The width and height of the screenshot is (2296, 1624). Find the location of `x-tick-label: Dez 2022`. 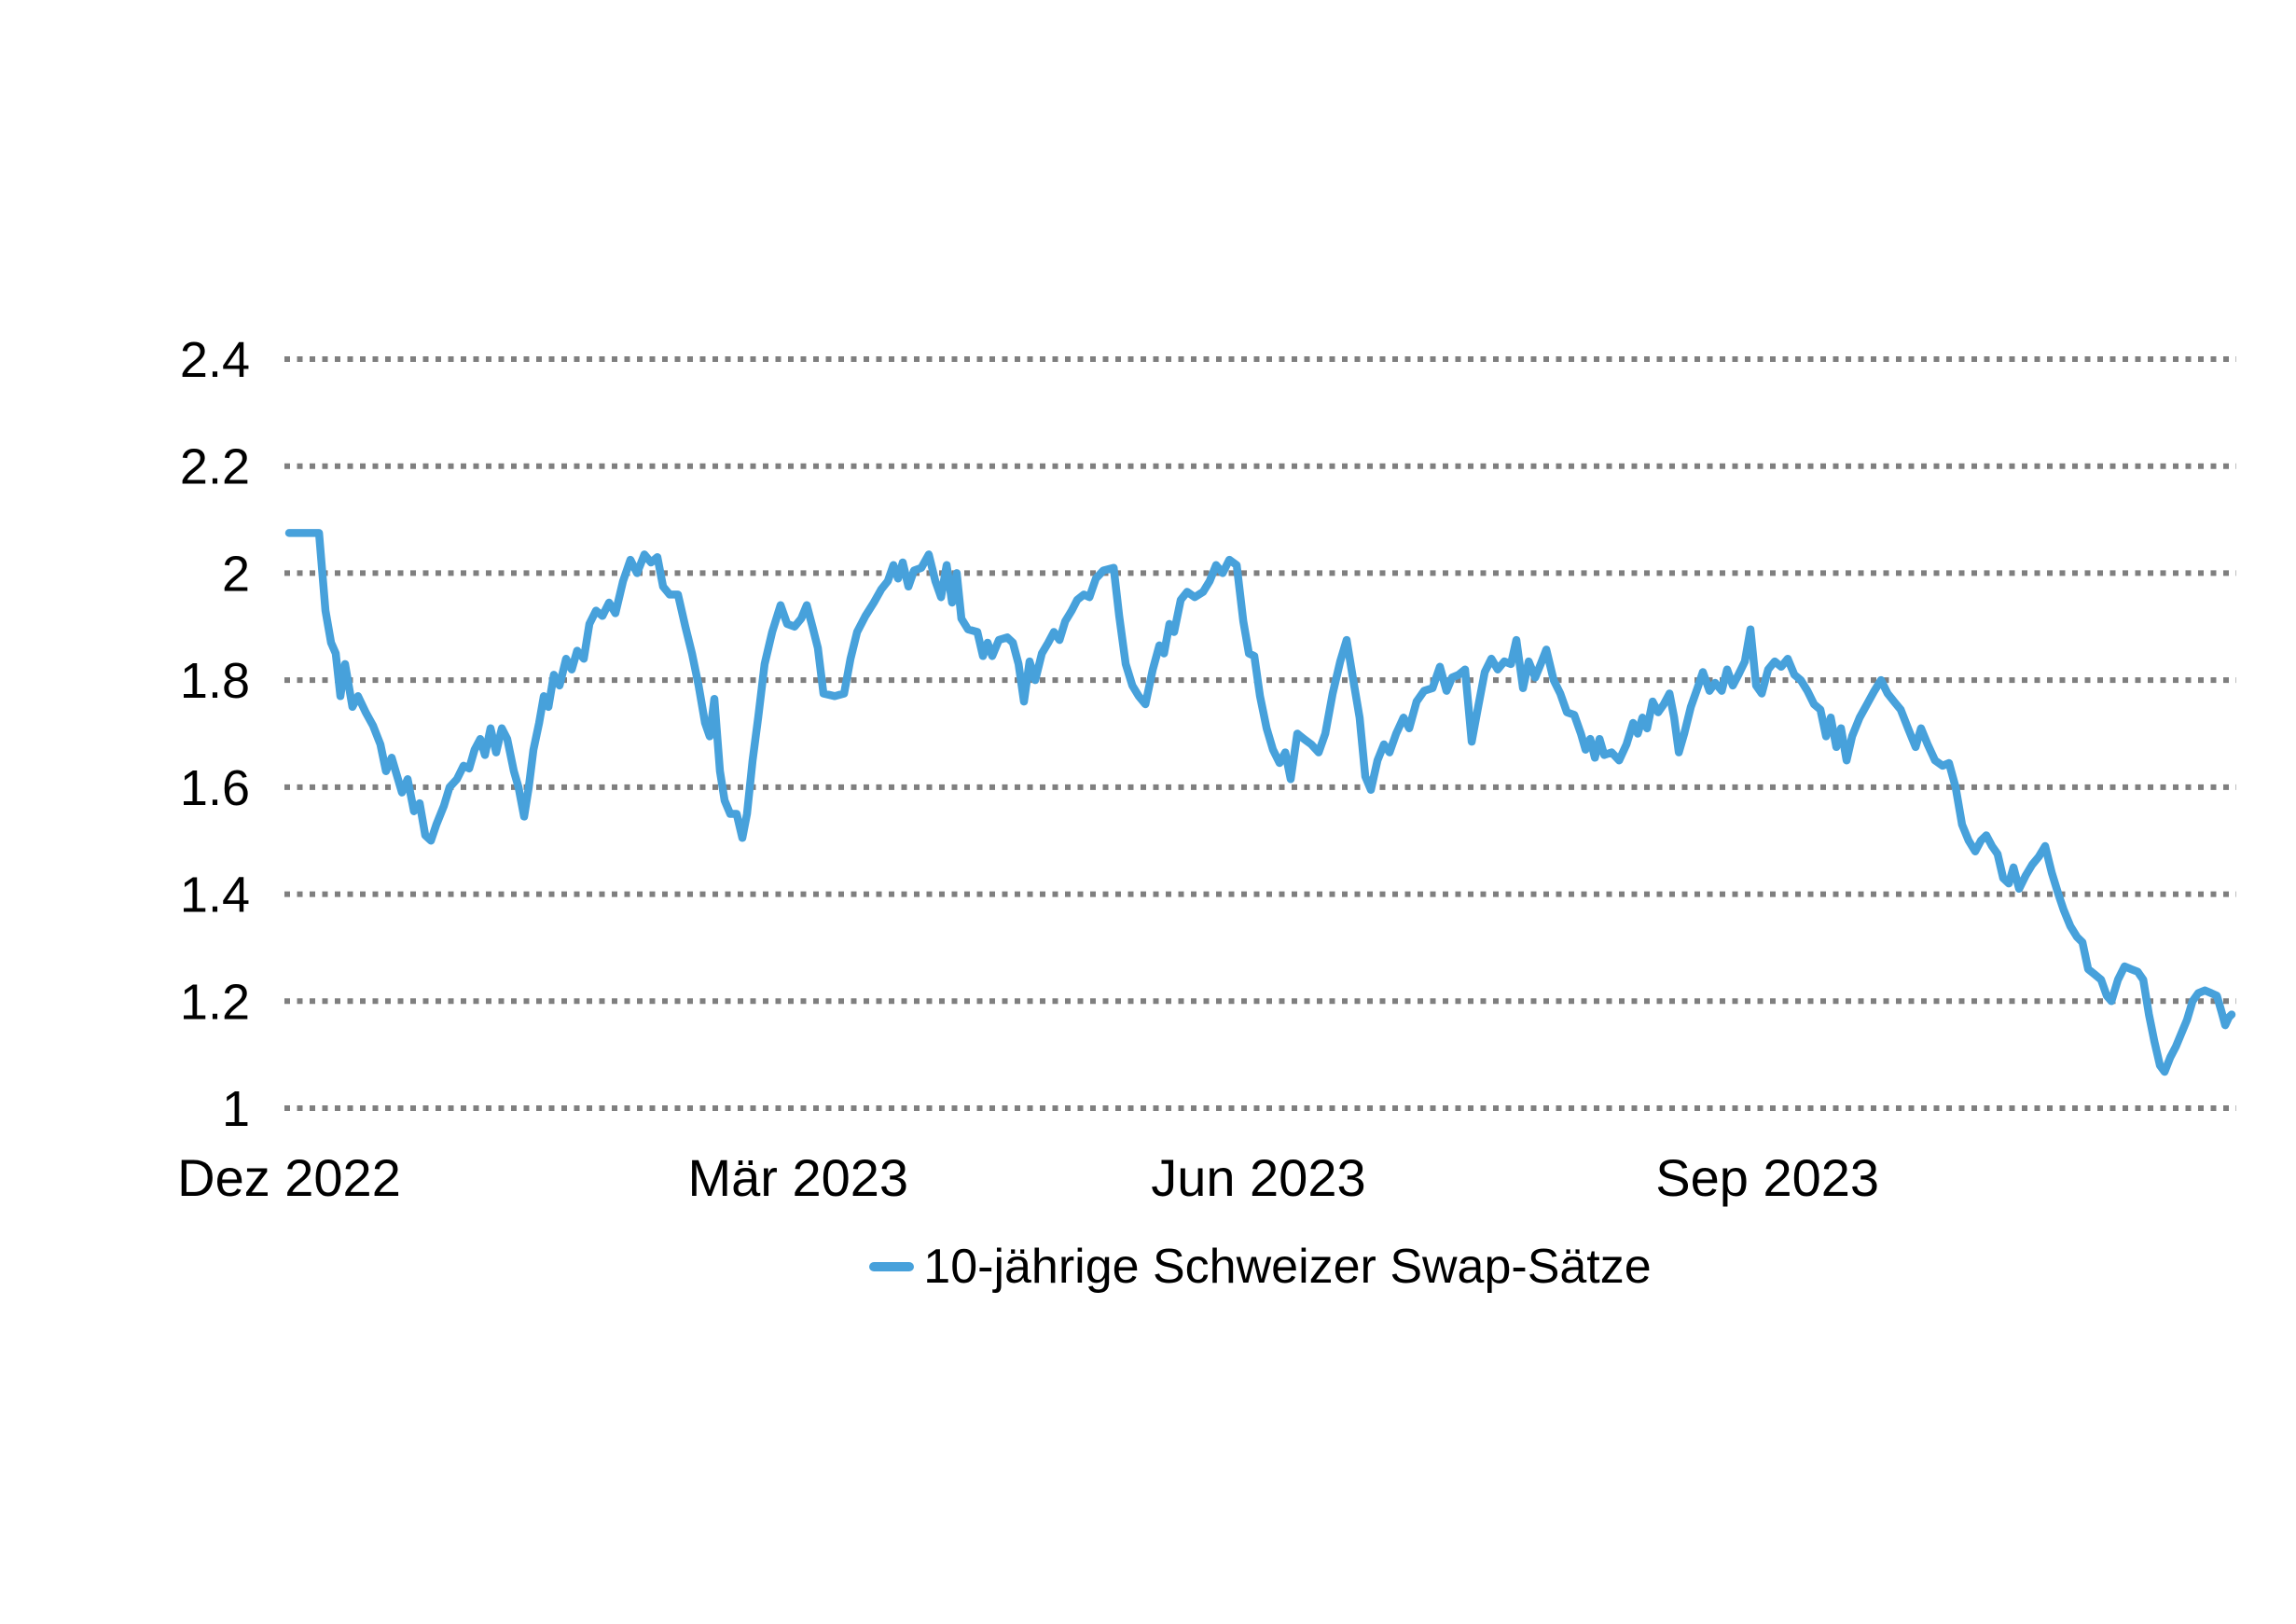

x-tick-label: Dez 2022 is located at coordinates (289, 1177).